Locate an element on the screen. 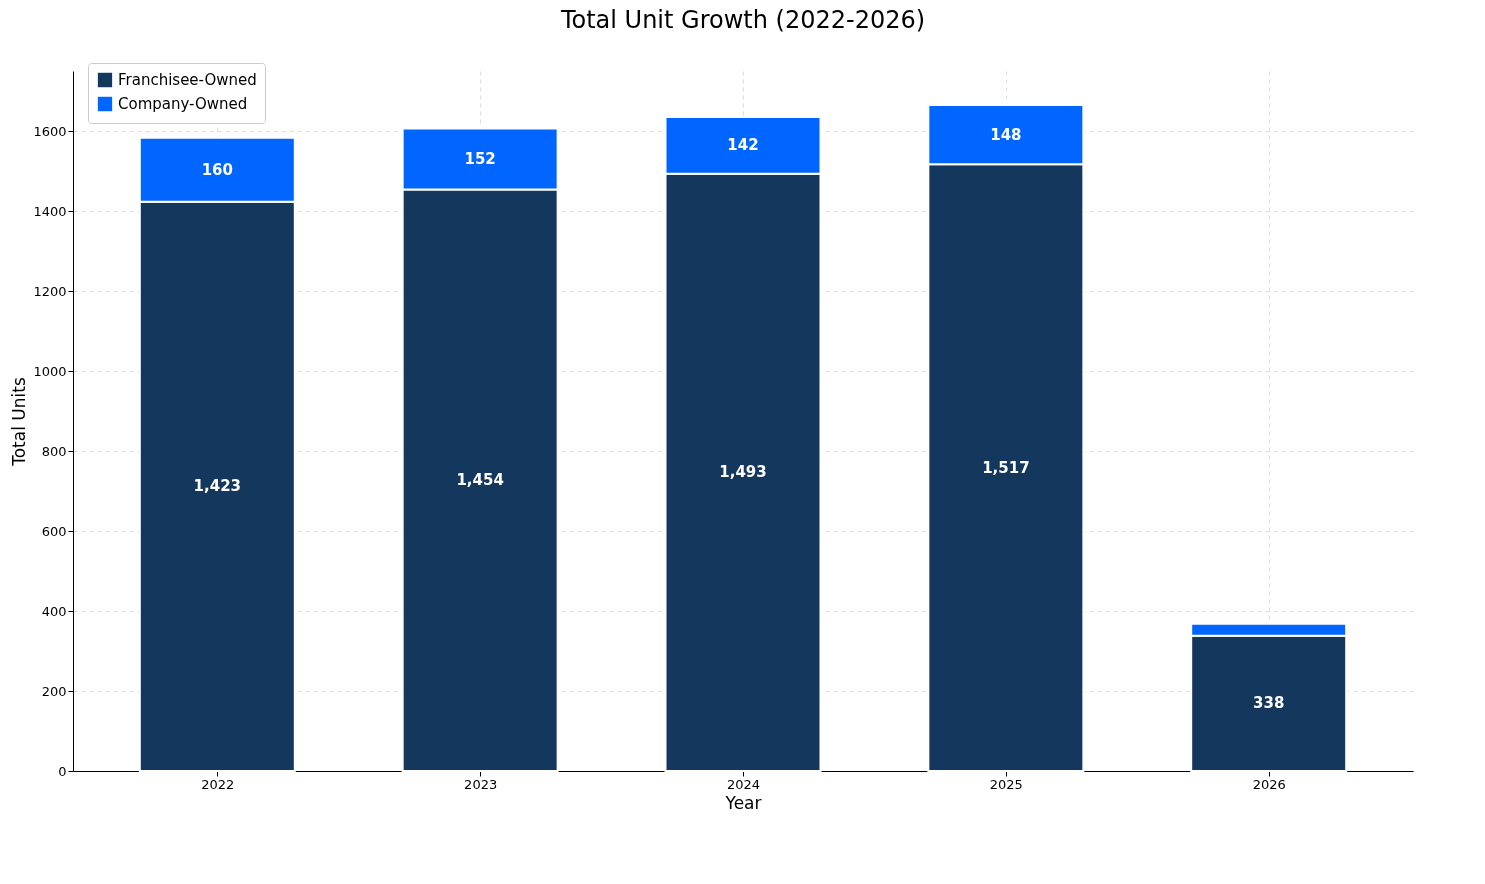  y-tick-label: 200 is located at coordinates (54, 691).